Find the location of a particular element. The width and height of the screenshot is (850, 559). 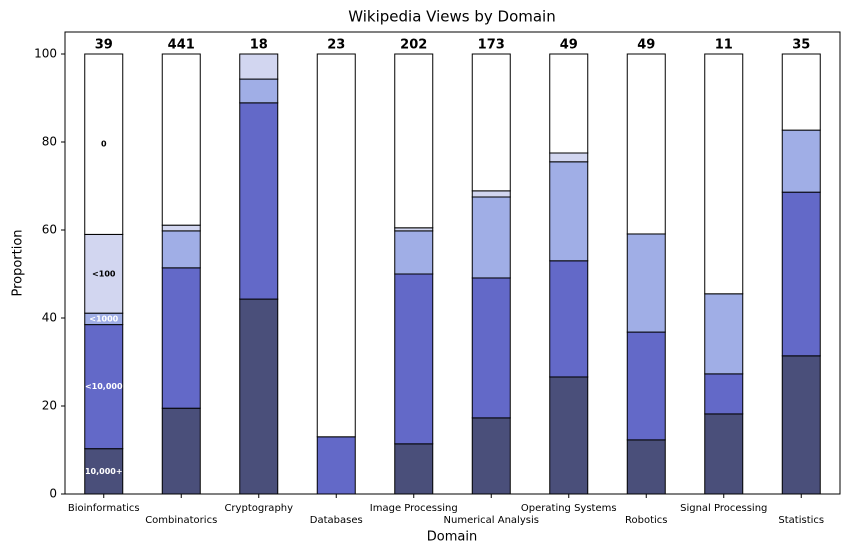

x-tick-label: Databases is located at coordinates (336, 520).